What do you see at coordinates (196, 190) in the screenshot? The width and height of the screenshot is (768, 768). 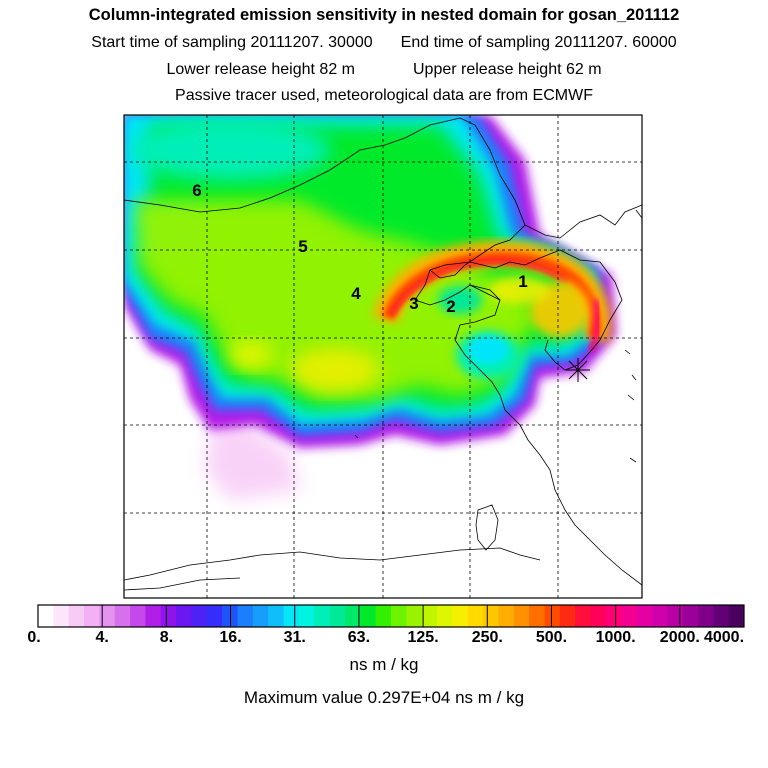 I see `map-label-6: 6` at bounding box center [196, 190].